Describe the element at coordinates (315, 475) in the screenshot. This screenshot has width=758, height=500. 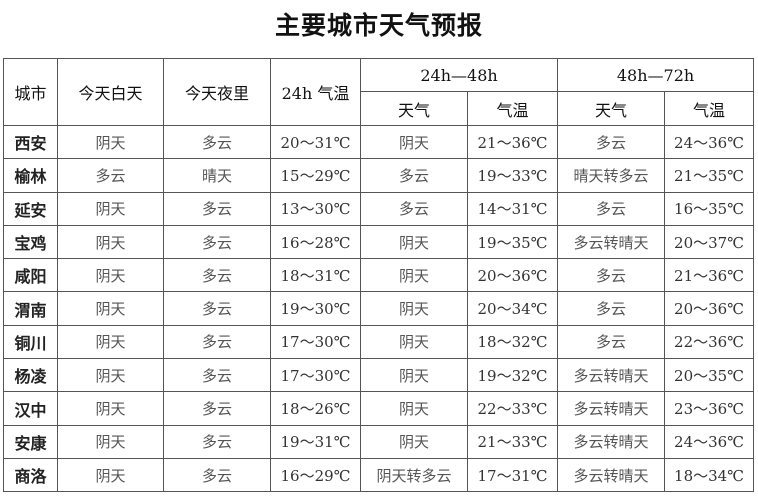
I see `temp-24h: 16～29℃` at that location.